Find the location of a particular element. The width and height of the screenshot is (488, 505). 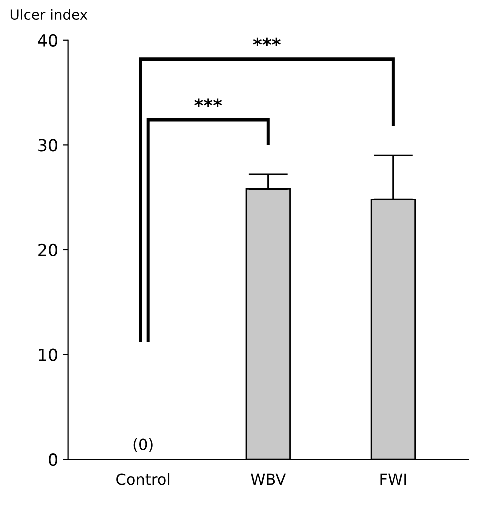

x-tick-label: Control is located at coordinates (143, 479).